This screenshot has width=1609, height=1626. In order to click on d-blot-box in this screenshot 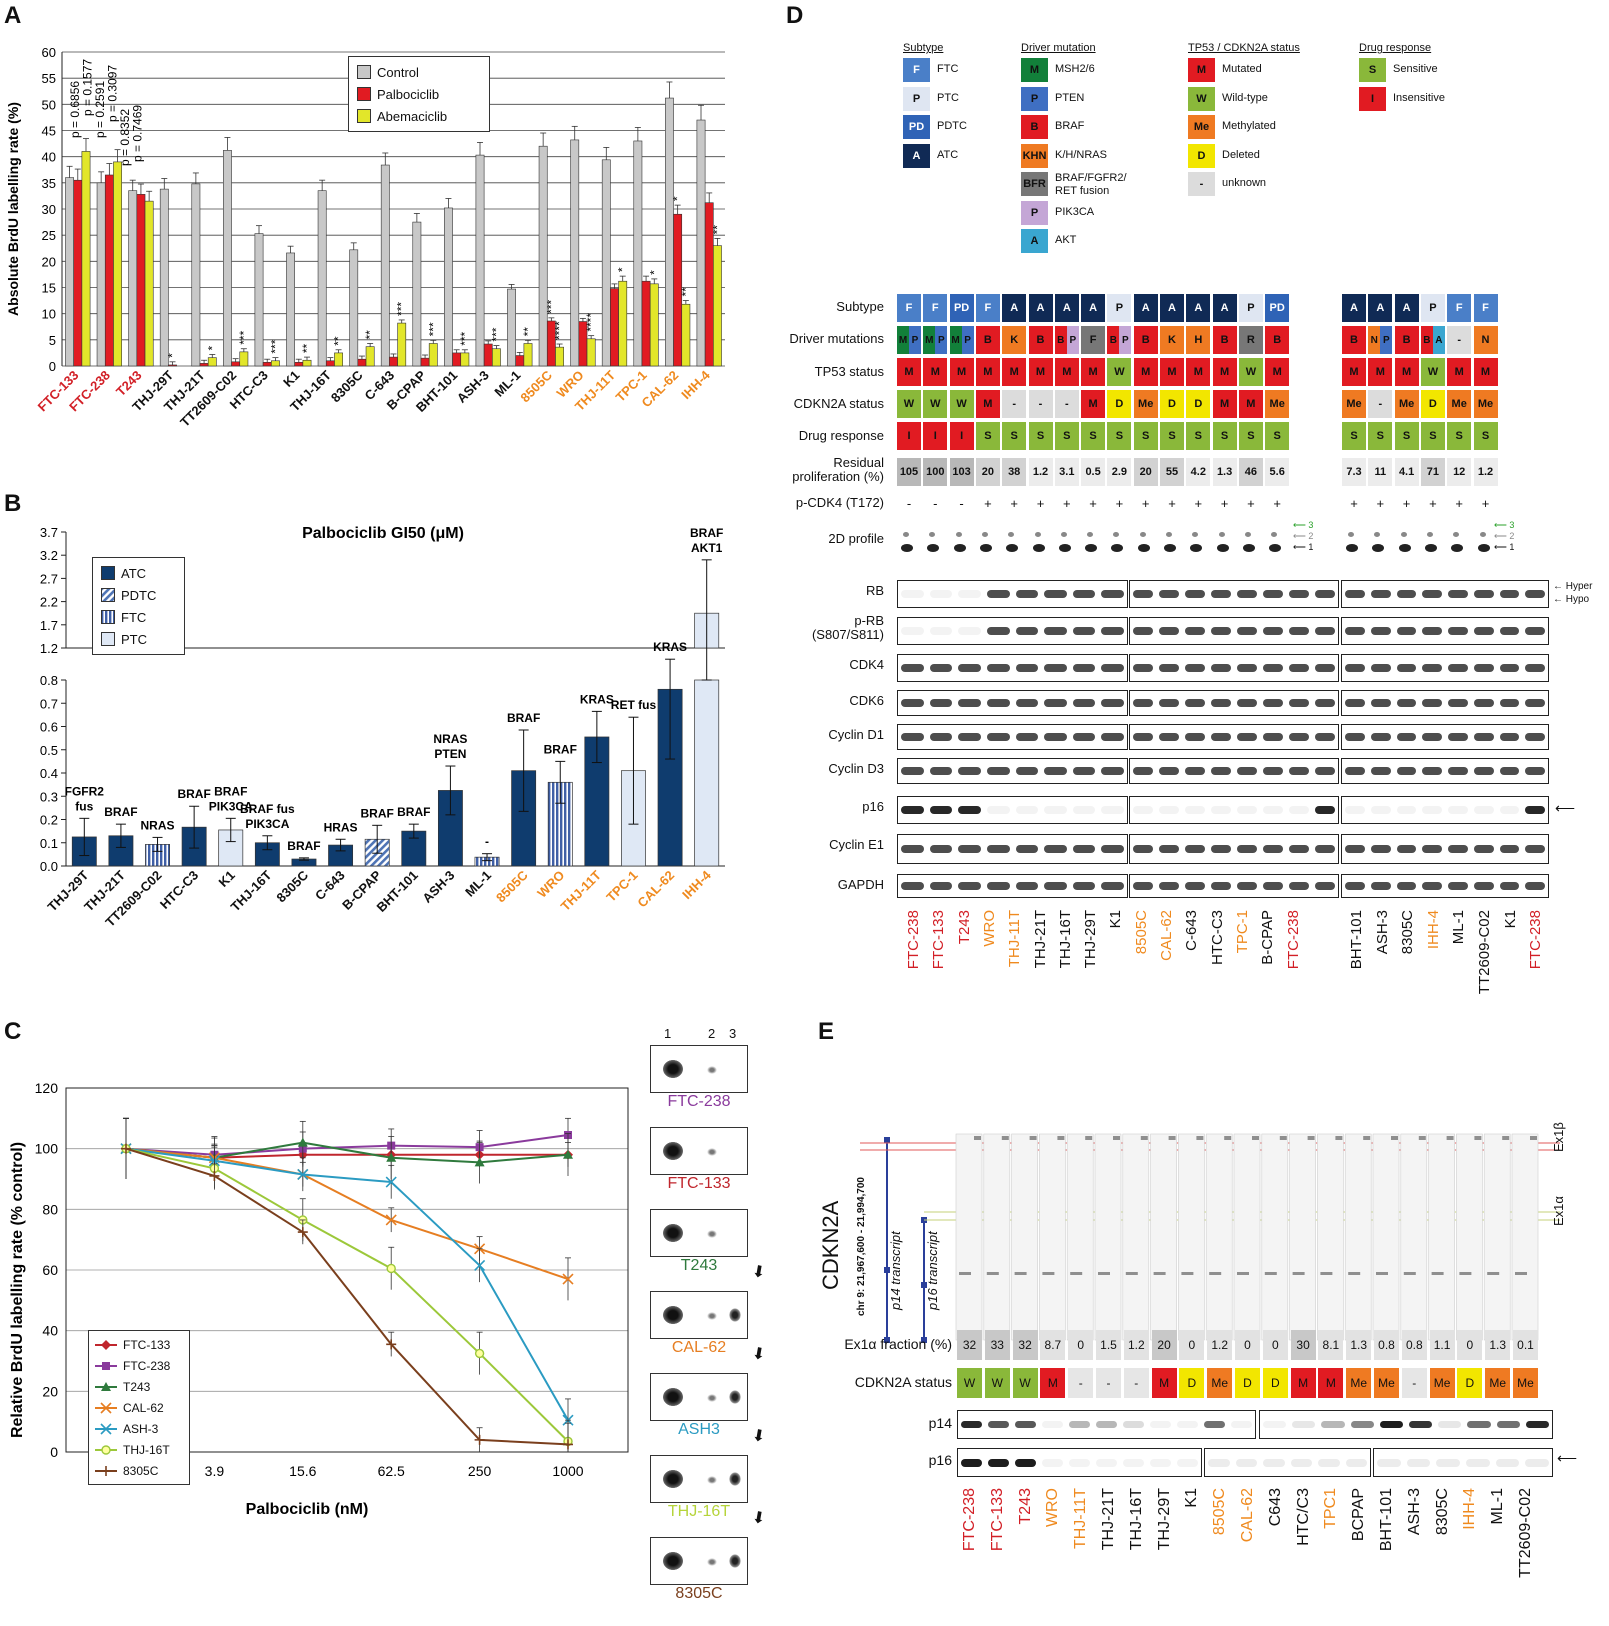, I will do `click(1234, 631)`.